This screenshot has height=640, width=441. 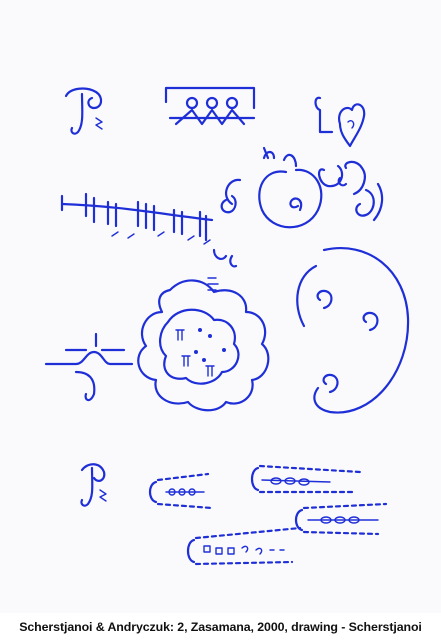 What do you see at coordinates (353, 330) in the screenshot?
I see `egg-shape` at bounding box center [353, 330].